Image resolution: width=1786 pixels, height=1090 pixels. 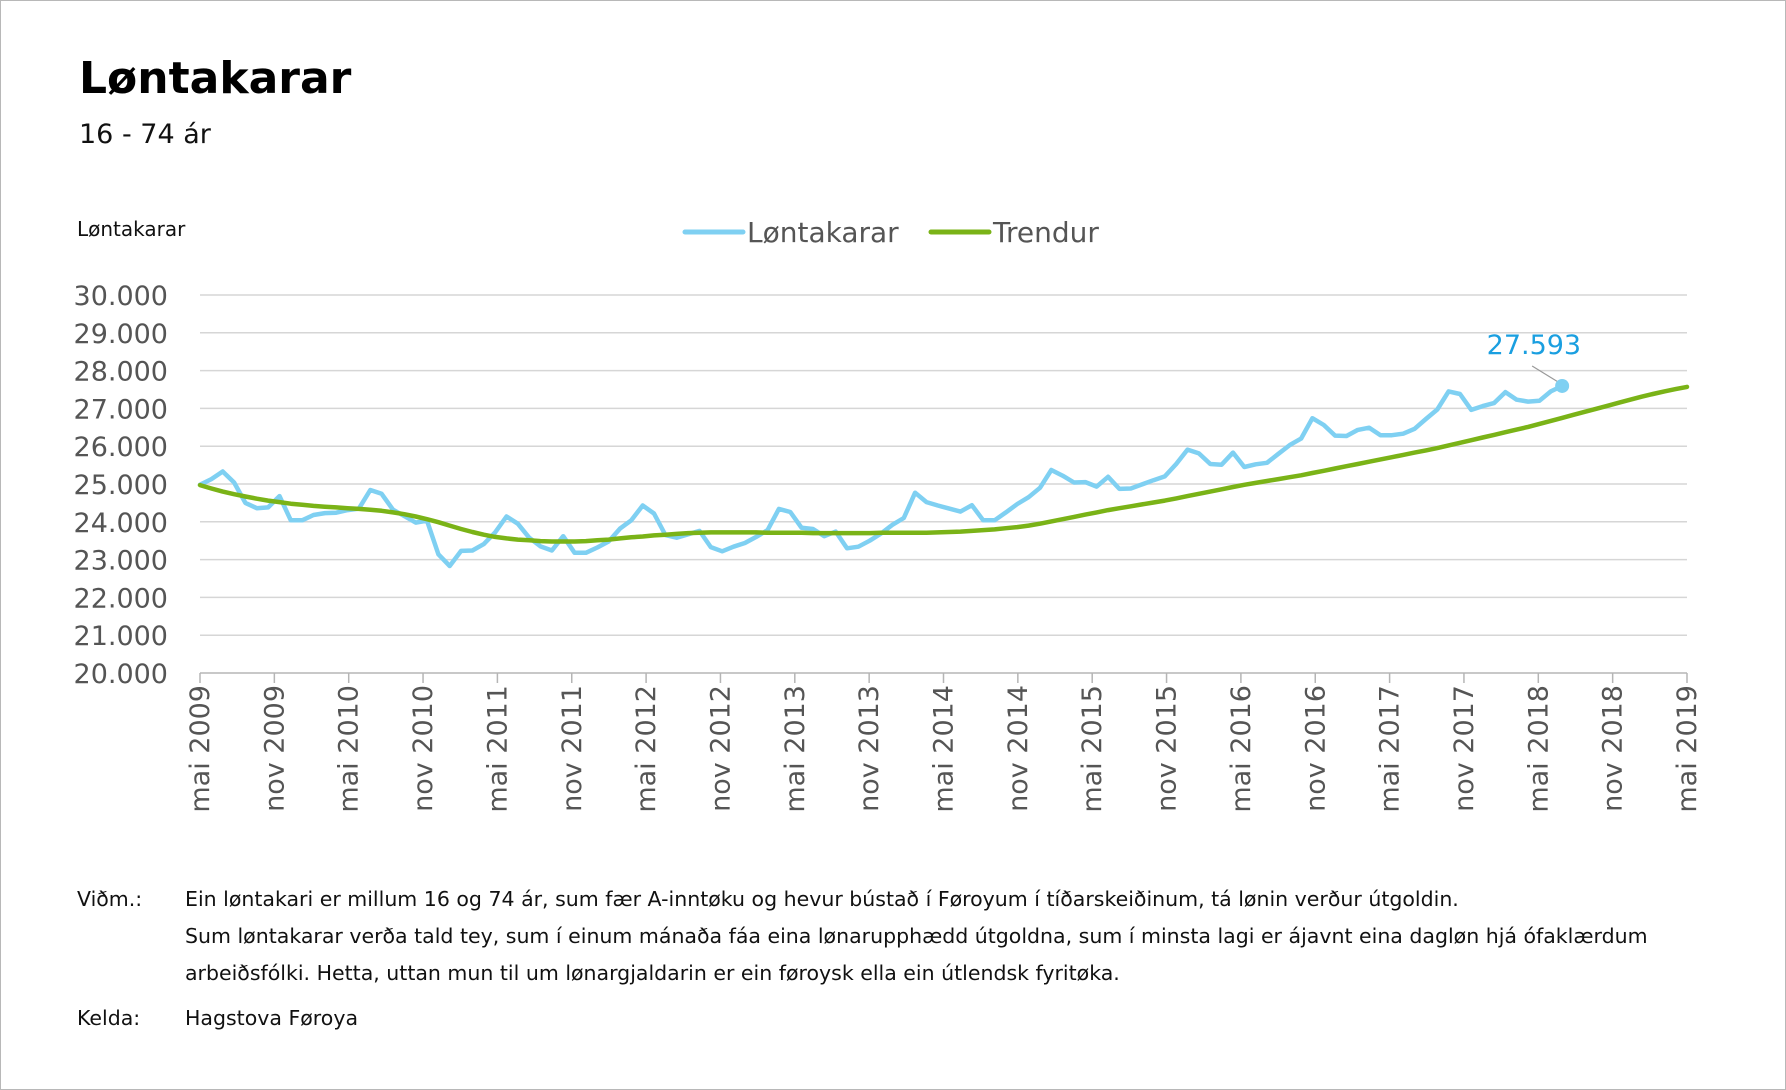 What do you see at coordinates (720, 748) in the screenshot?
I see `x-tick-label: nov 2012` at bounding box center [720, 748].